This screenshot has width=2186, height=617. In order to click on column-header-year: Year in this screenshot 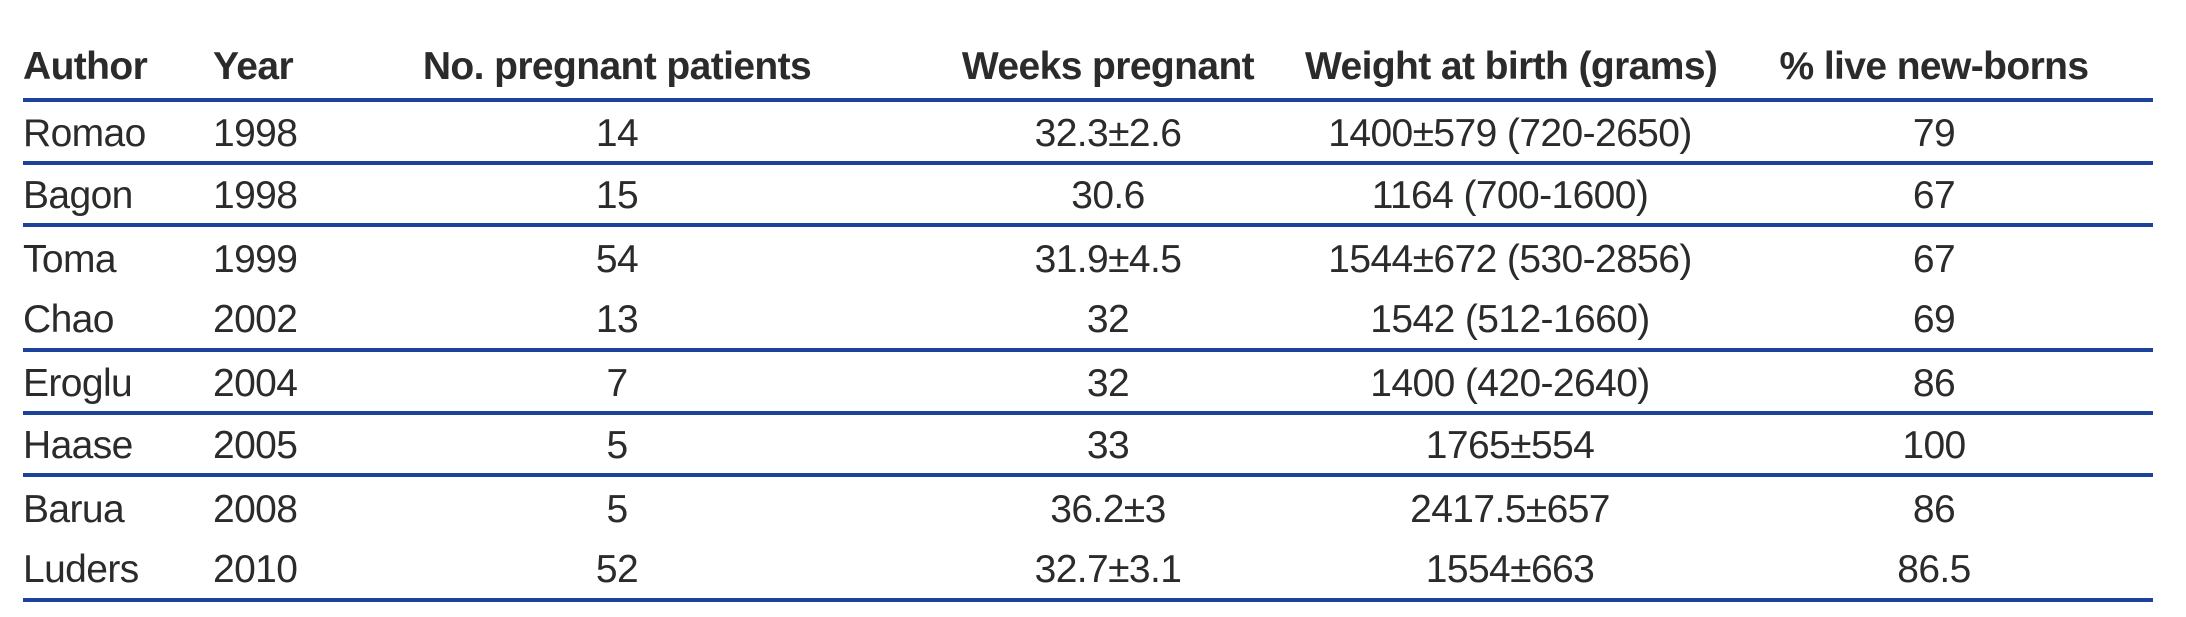, I will do `click(268, 51)`.